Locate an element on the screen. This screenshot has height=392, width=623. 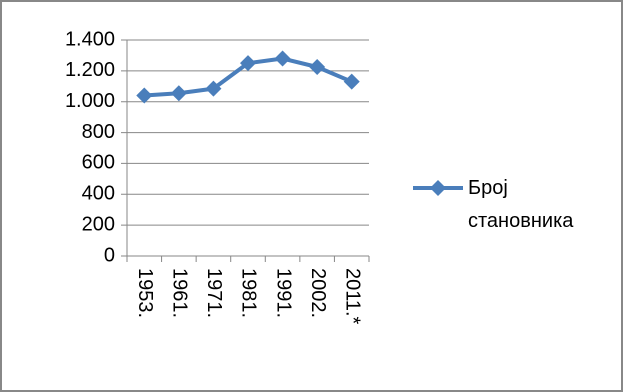
x-tick-label: 1953. is located at coordinates (145, 293).